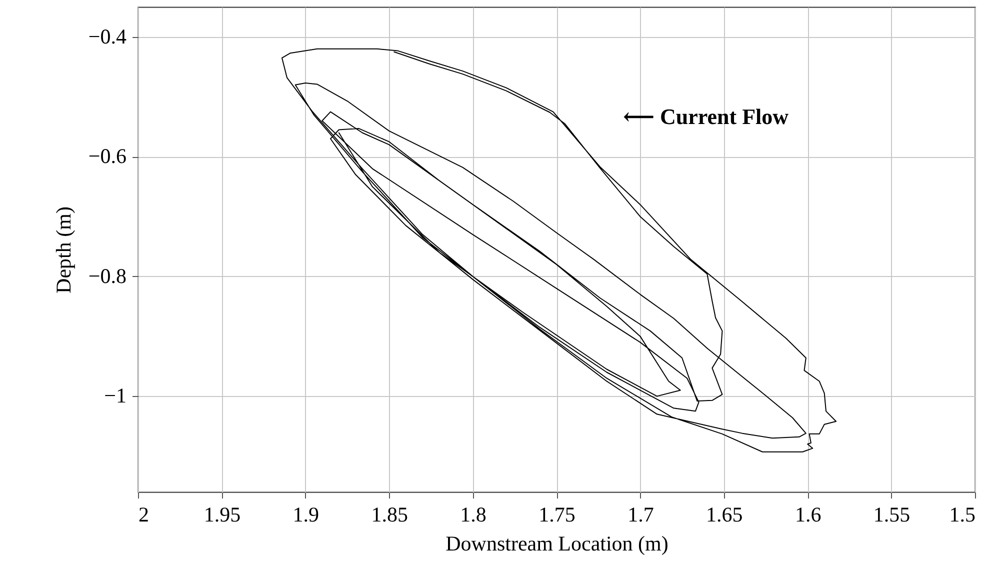 The width and height of the screenshot is (996, 581). What do you see at coordinates (706, 116) in the screenshot?
I see `annotation: ⟵ Current Flow` at bounding box center [706, 116].